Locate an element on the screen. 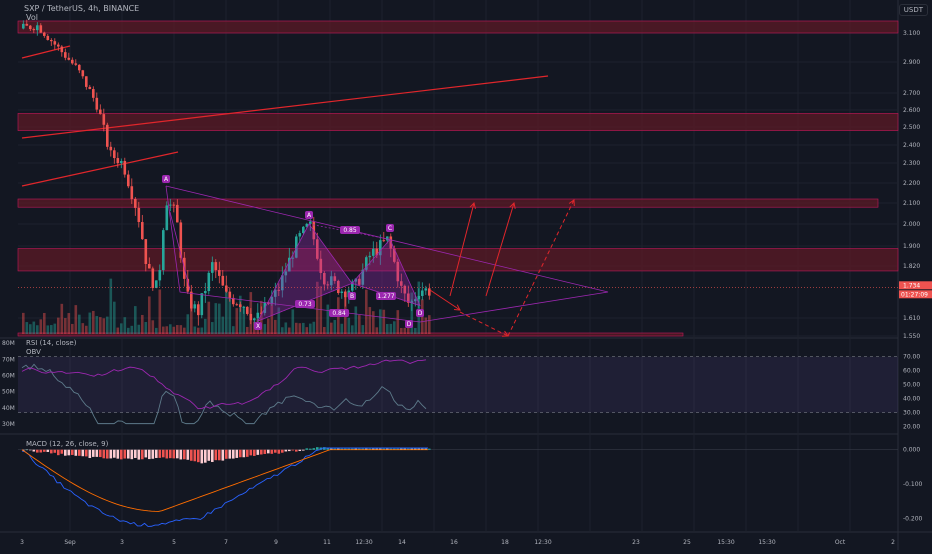  price-axis-label: 2.000 is located at coordinates (911, 224).